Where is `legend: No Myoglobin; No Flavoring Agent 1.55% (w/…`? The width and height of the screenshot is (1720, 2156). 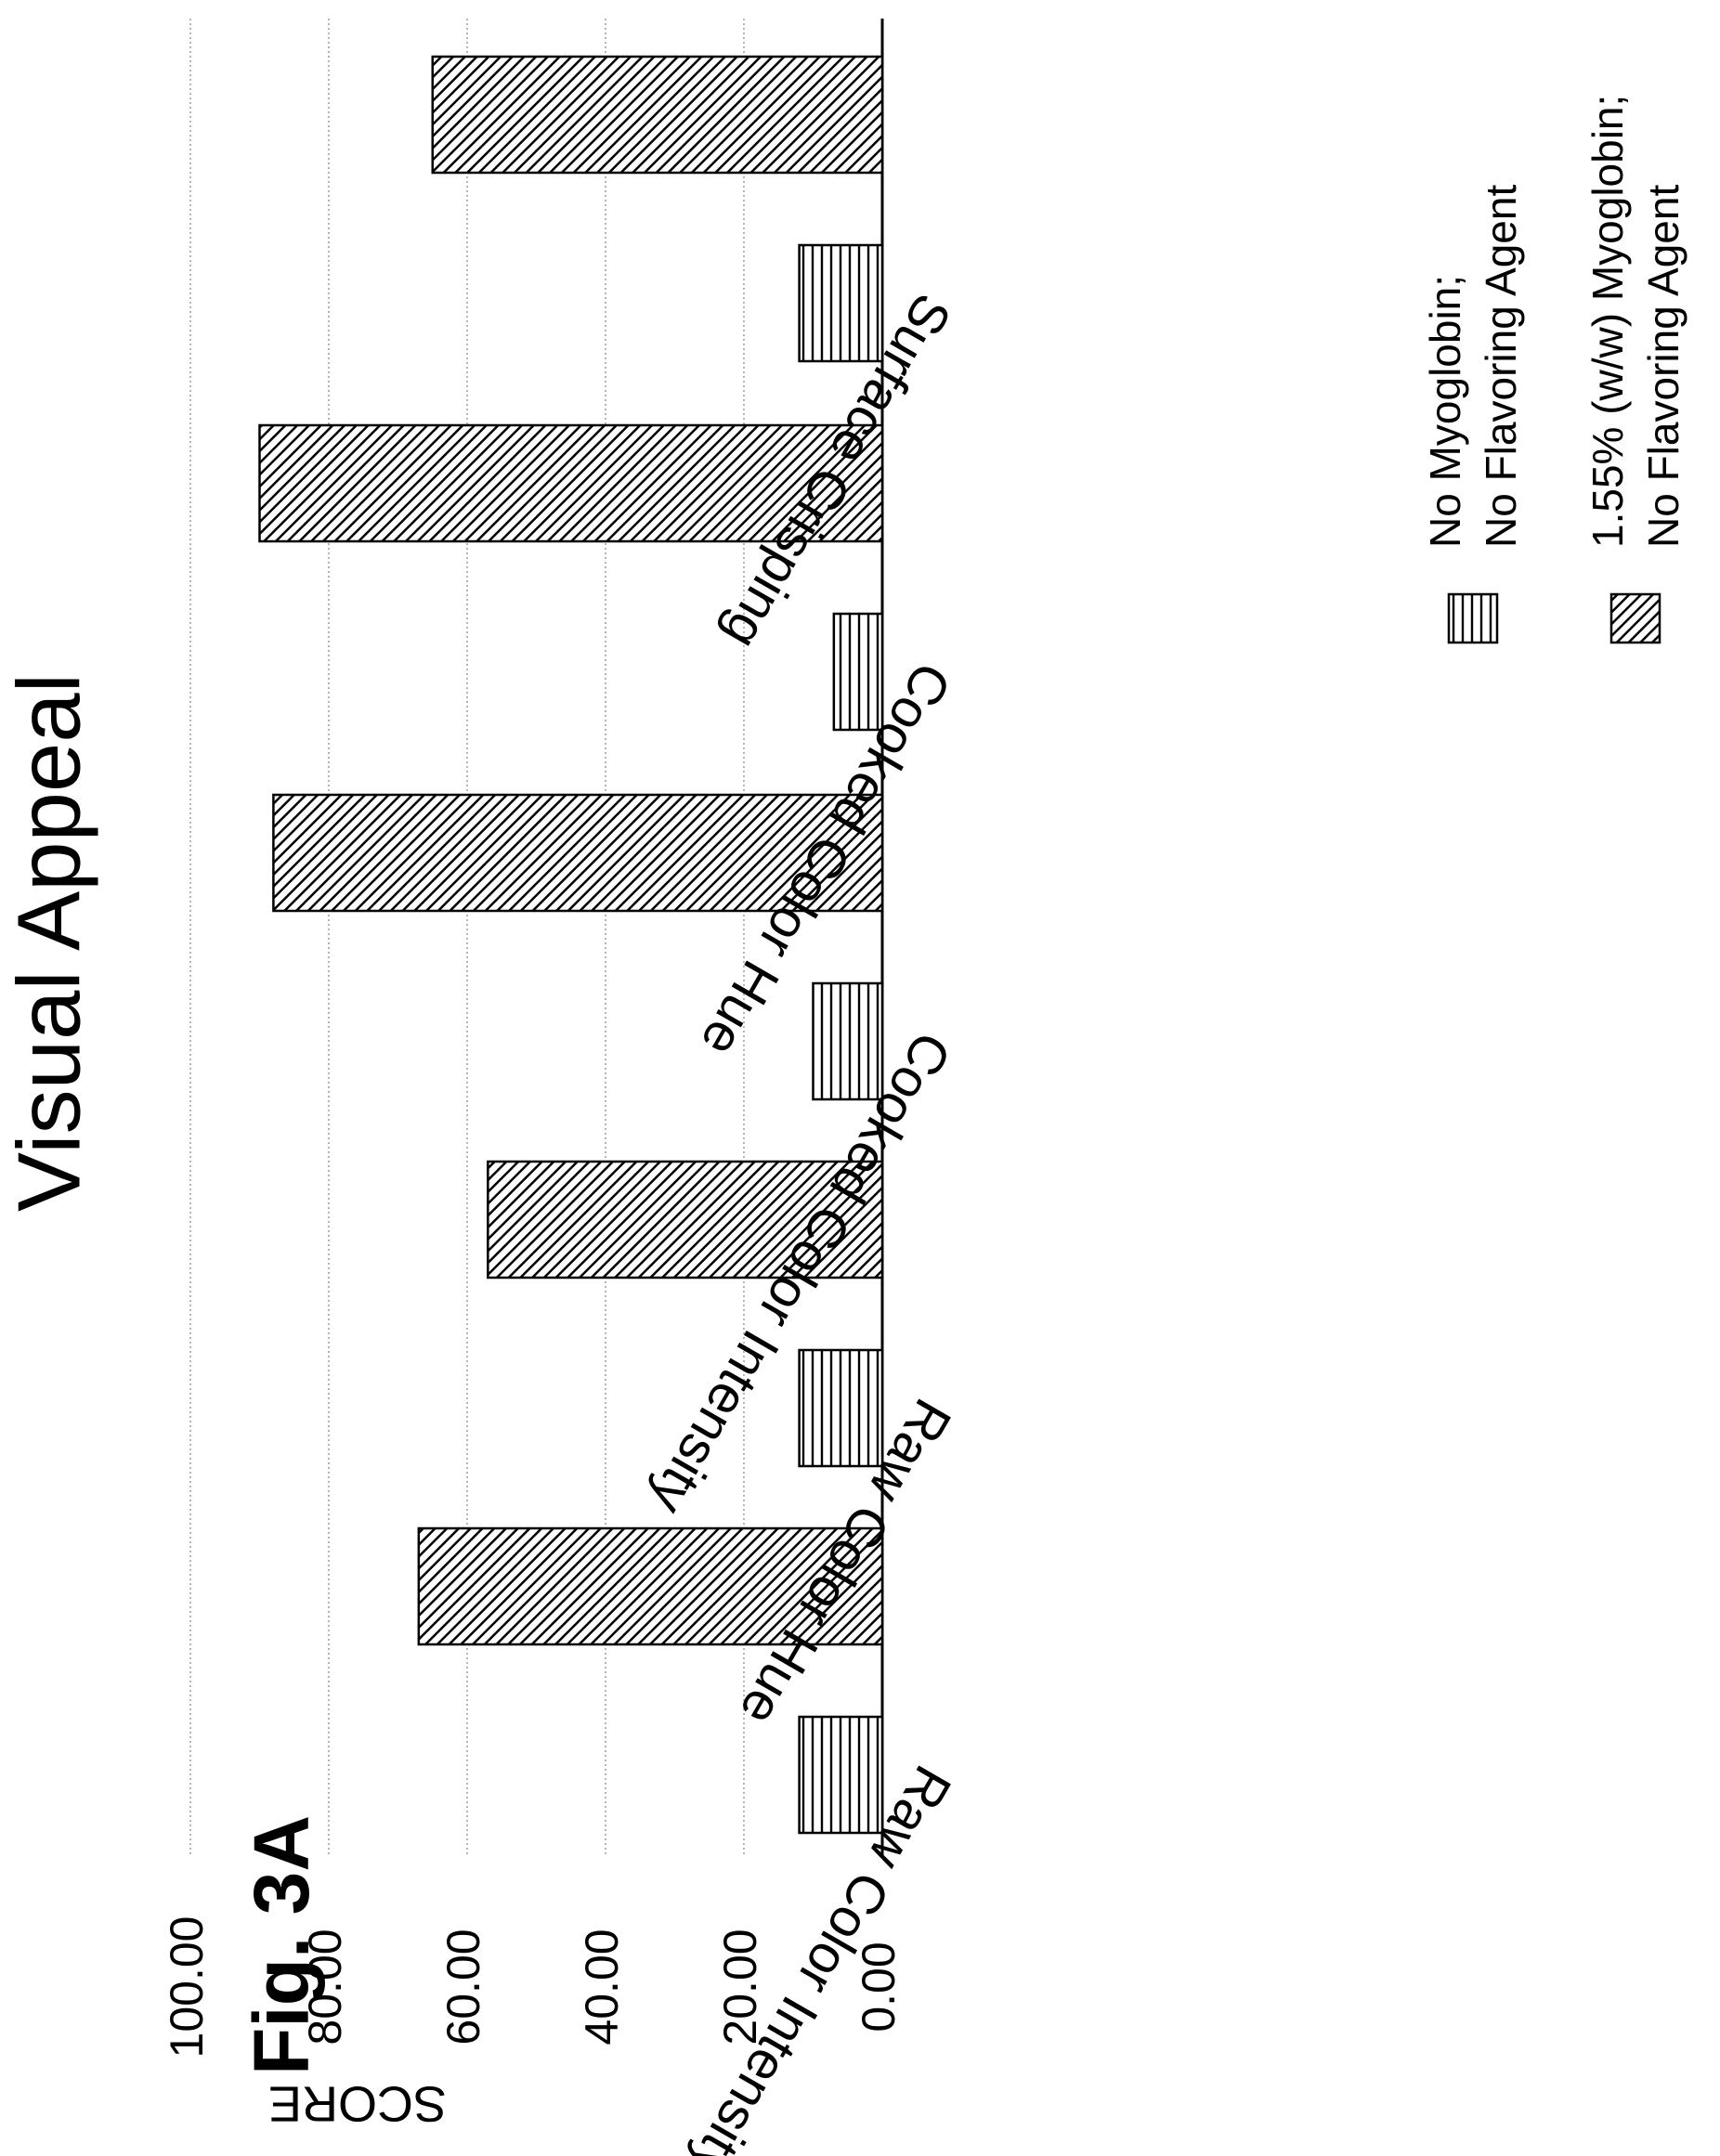 legend: No Myoglobin; No Flavoring Agent 1.55% (w/… is located at coordinates (1554, 369).